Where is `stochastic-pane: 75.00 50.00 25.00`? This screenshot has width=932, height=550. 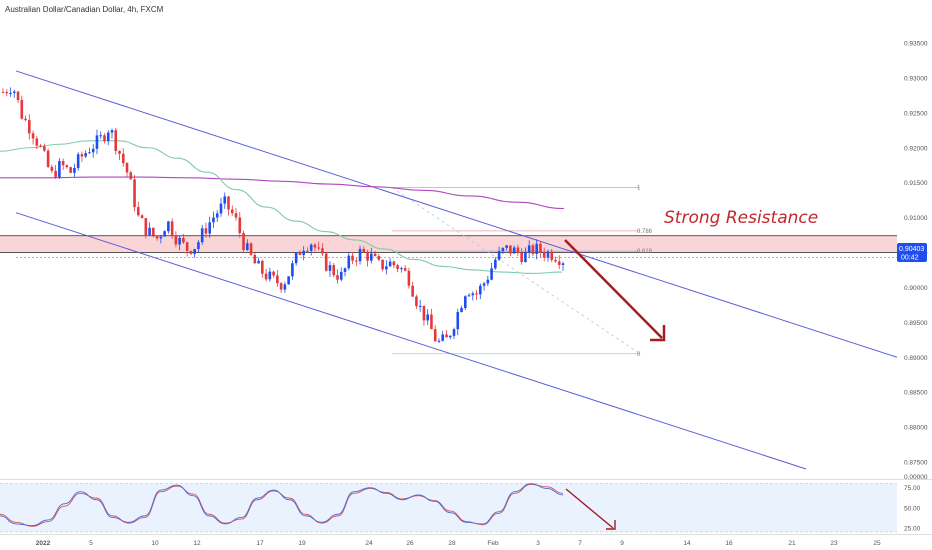 stochastic-pane: 75.00 50.00 25.00 is located at coordinates (466, 506).